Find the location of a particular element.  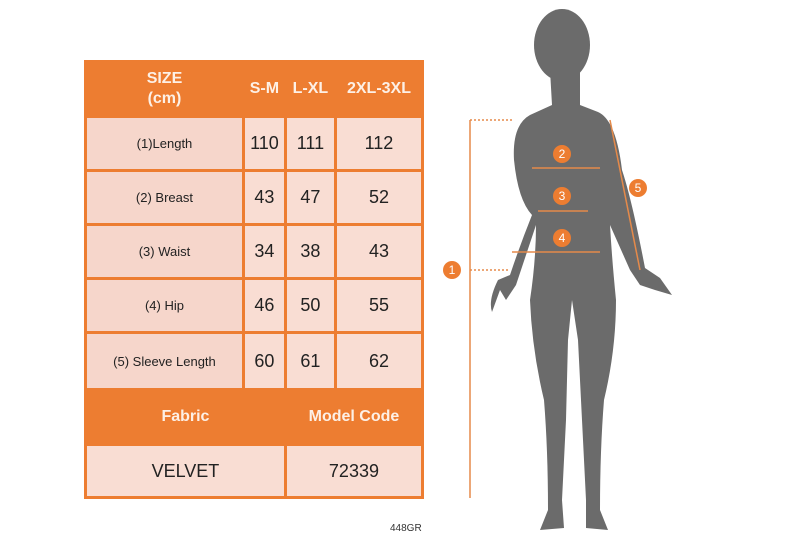

cell: 111 is located at coordinates (310, 143).